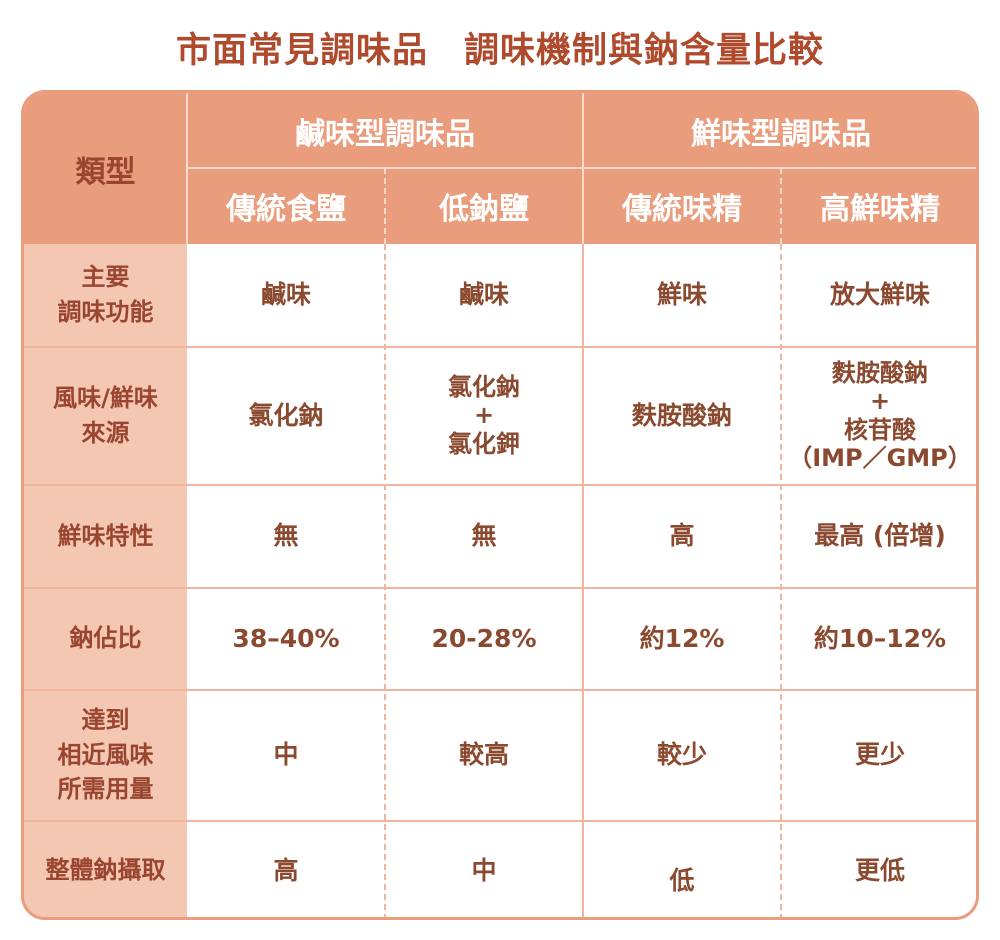  Describe the element at coordinates (286, 209) in the screenshot. I see `column-header-table-salt: 傳統食鹽` at that location.